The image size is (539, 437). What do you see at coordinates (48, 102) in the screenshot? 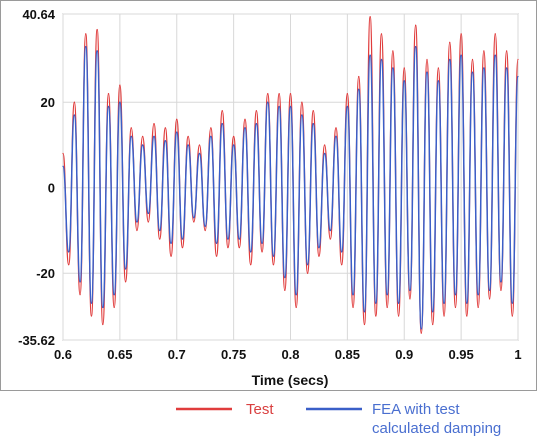
I see `y-tick-label: 20` at bounding box center [48, 102].